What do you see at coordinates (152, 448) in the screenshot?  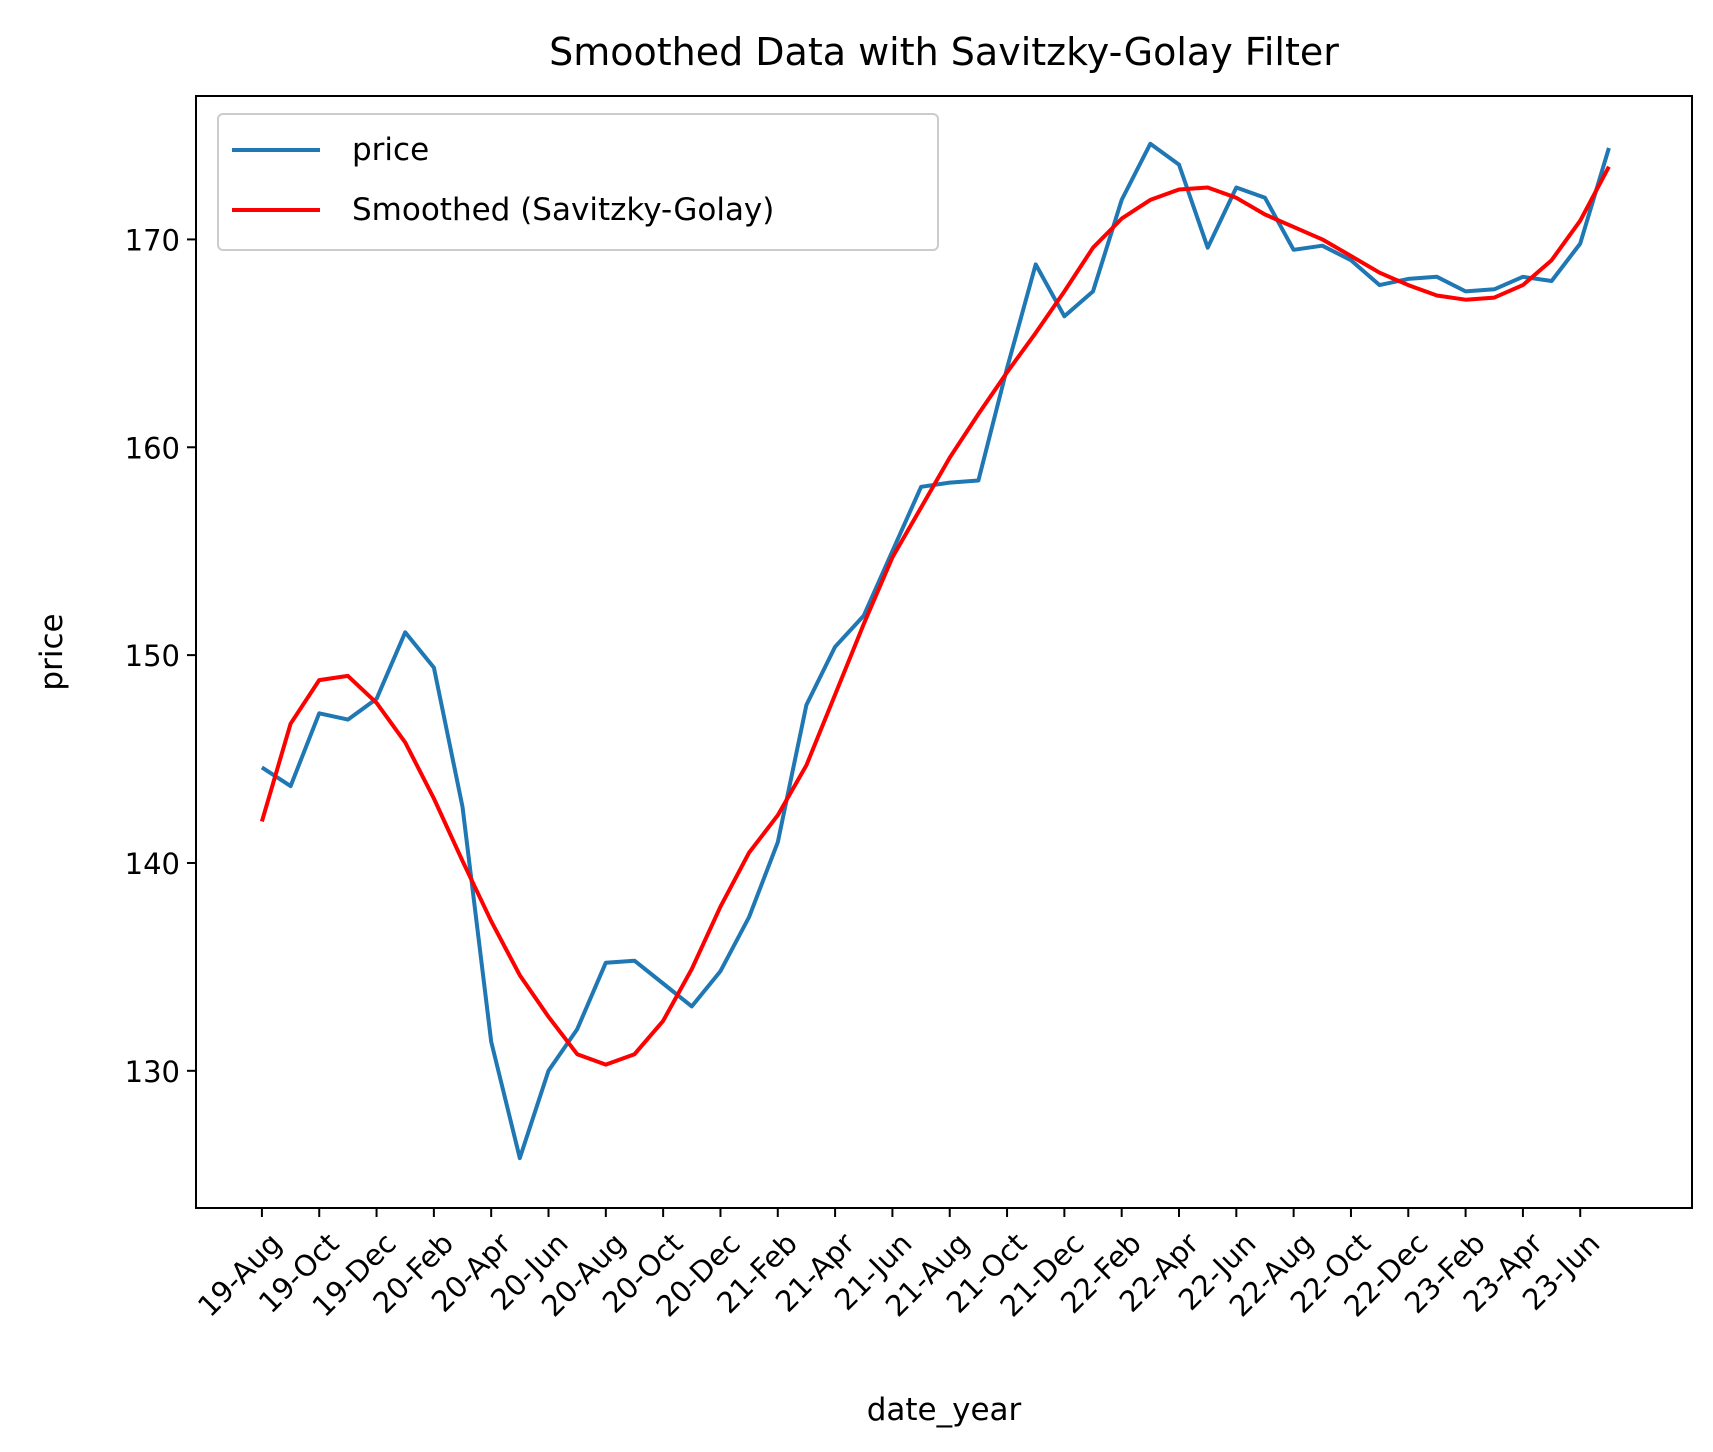 I see `y-tick-label: 160` at bounding box center [152, 448].